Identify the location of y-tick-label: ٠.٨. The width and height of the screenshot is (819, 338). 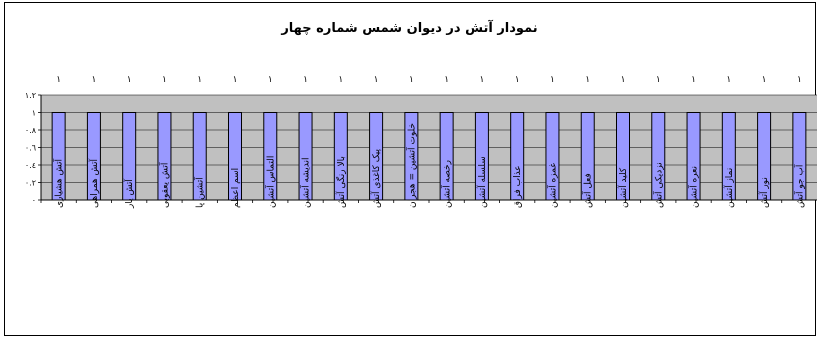
(31, 130).